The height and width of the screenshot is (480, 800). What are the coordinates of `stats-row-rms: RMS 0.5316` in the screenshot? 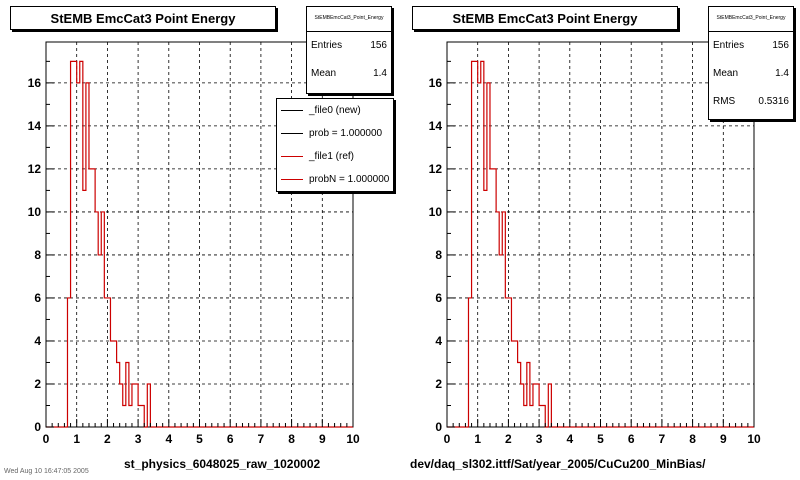 It's located at (751, 102).